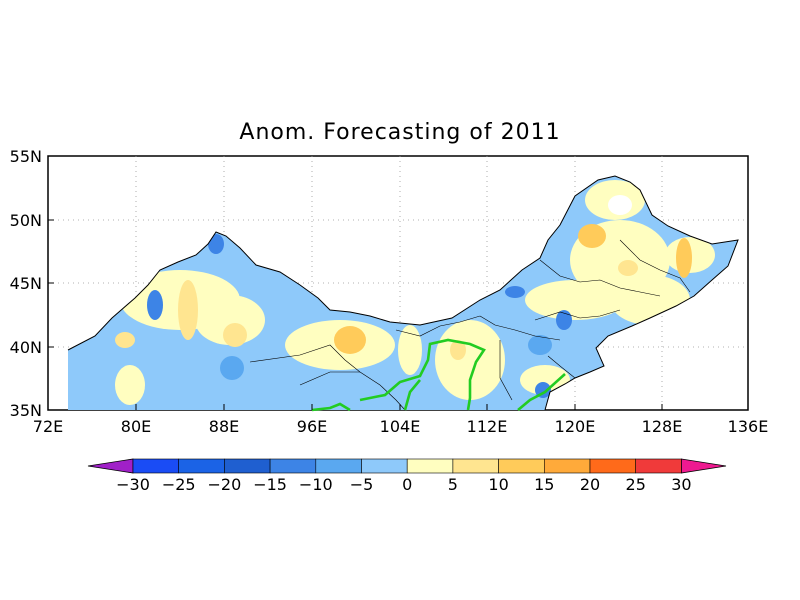 The width and height of the screenshot is (800, 600). What do you see at coordinates (748, 426) in the screenshot?
I see `lon-label-136e: 136E` at bounding box center [748, 426].